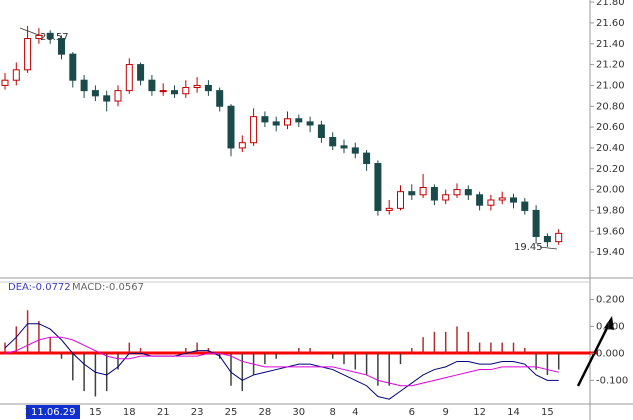  What do you see at coordinates (610, 210) in the screenshot?
I see `y-tick-label: 19.80` at bounding box center [610, 210].